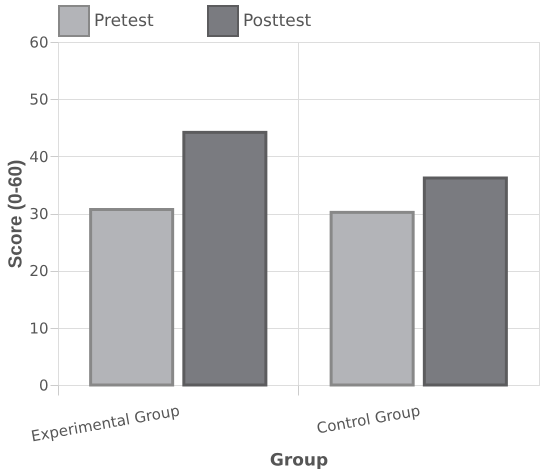 This screenshot has width=544, height=473. What do you see at coordinates (38, 214) in the screenshot?
I see `y-tick-label: 30` at bounding box center [38, 214].